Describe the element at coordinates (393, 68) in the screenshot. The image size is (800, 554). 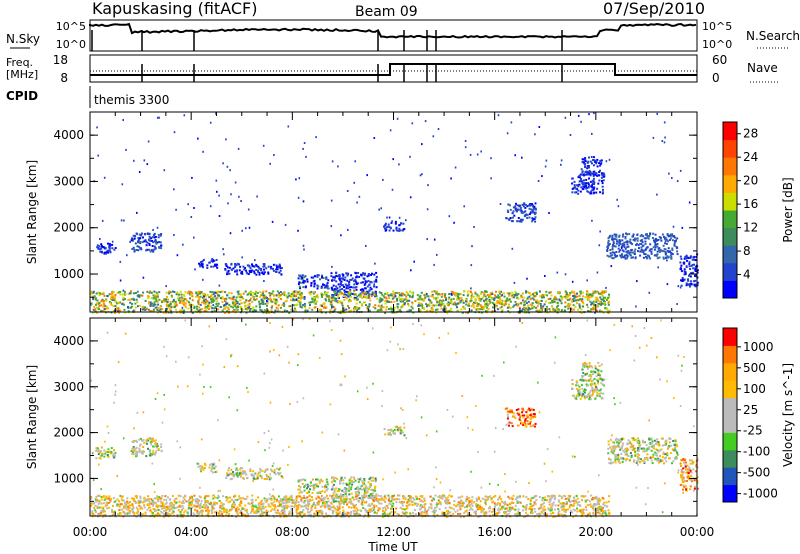
I see `freq-panel-frame` at that location.